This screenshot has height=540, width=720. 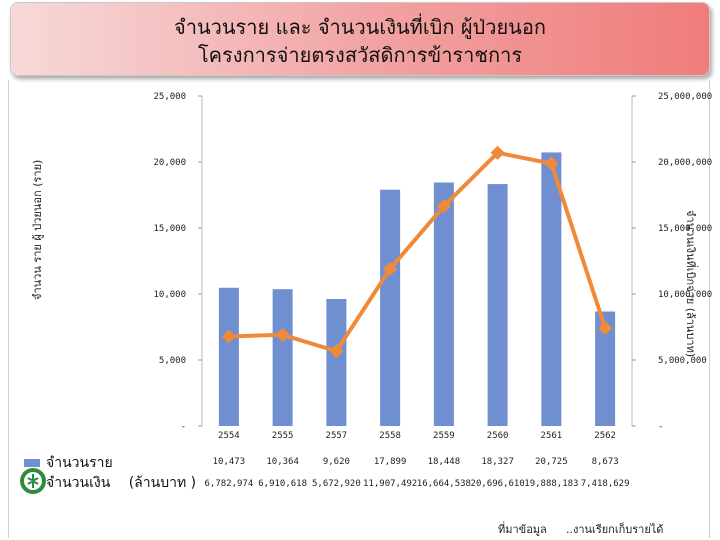 What do you see at coordinates (169, 97) in the screenshot?
I see `left-tick-label: 25,000` at bounding box center [169, 97].